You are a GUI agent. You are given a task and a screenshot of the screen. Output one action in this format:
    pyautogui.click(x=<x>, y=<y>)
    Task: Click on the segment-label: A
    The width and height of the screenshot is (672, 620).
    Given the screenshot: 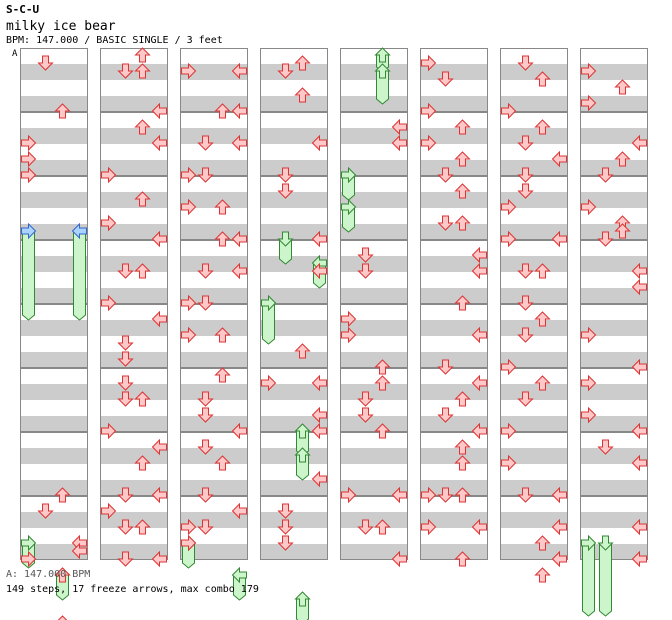 What is the action you would take?
    pyautogui.click(x=15, y=54)
    